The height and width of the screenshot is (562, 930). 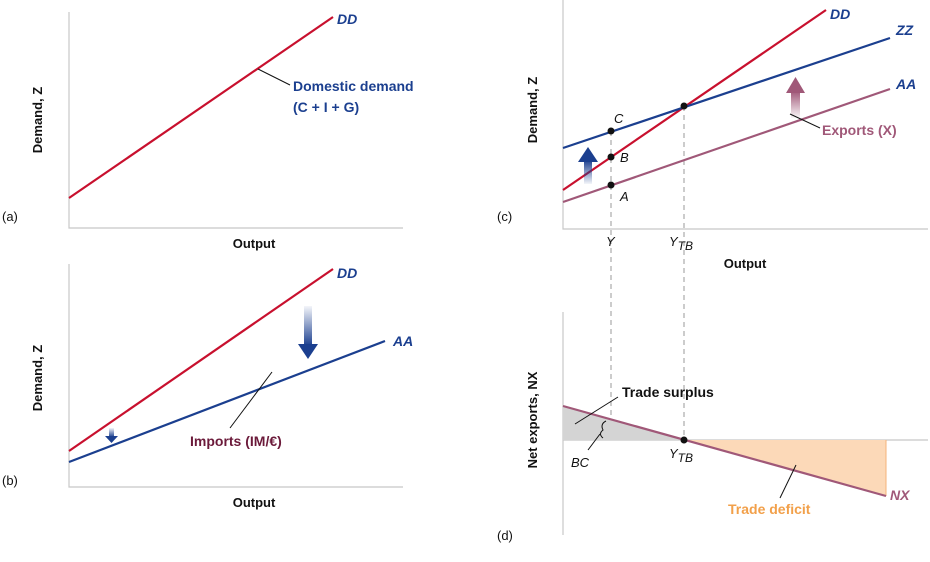 I want to click on panel-d-y-axis-label: Net exports, NX, so click(x=532, y=419).